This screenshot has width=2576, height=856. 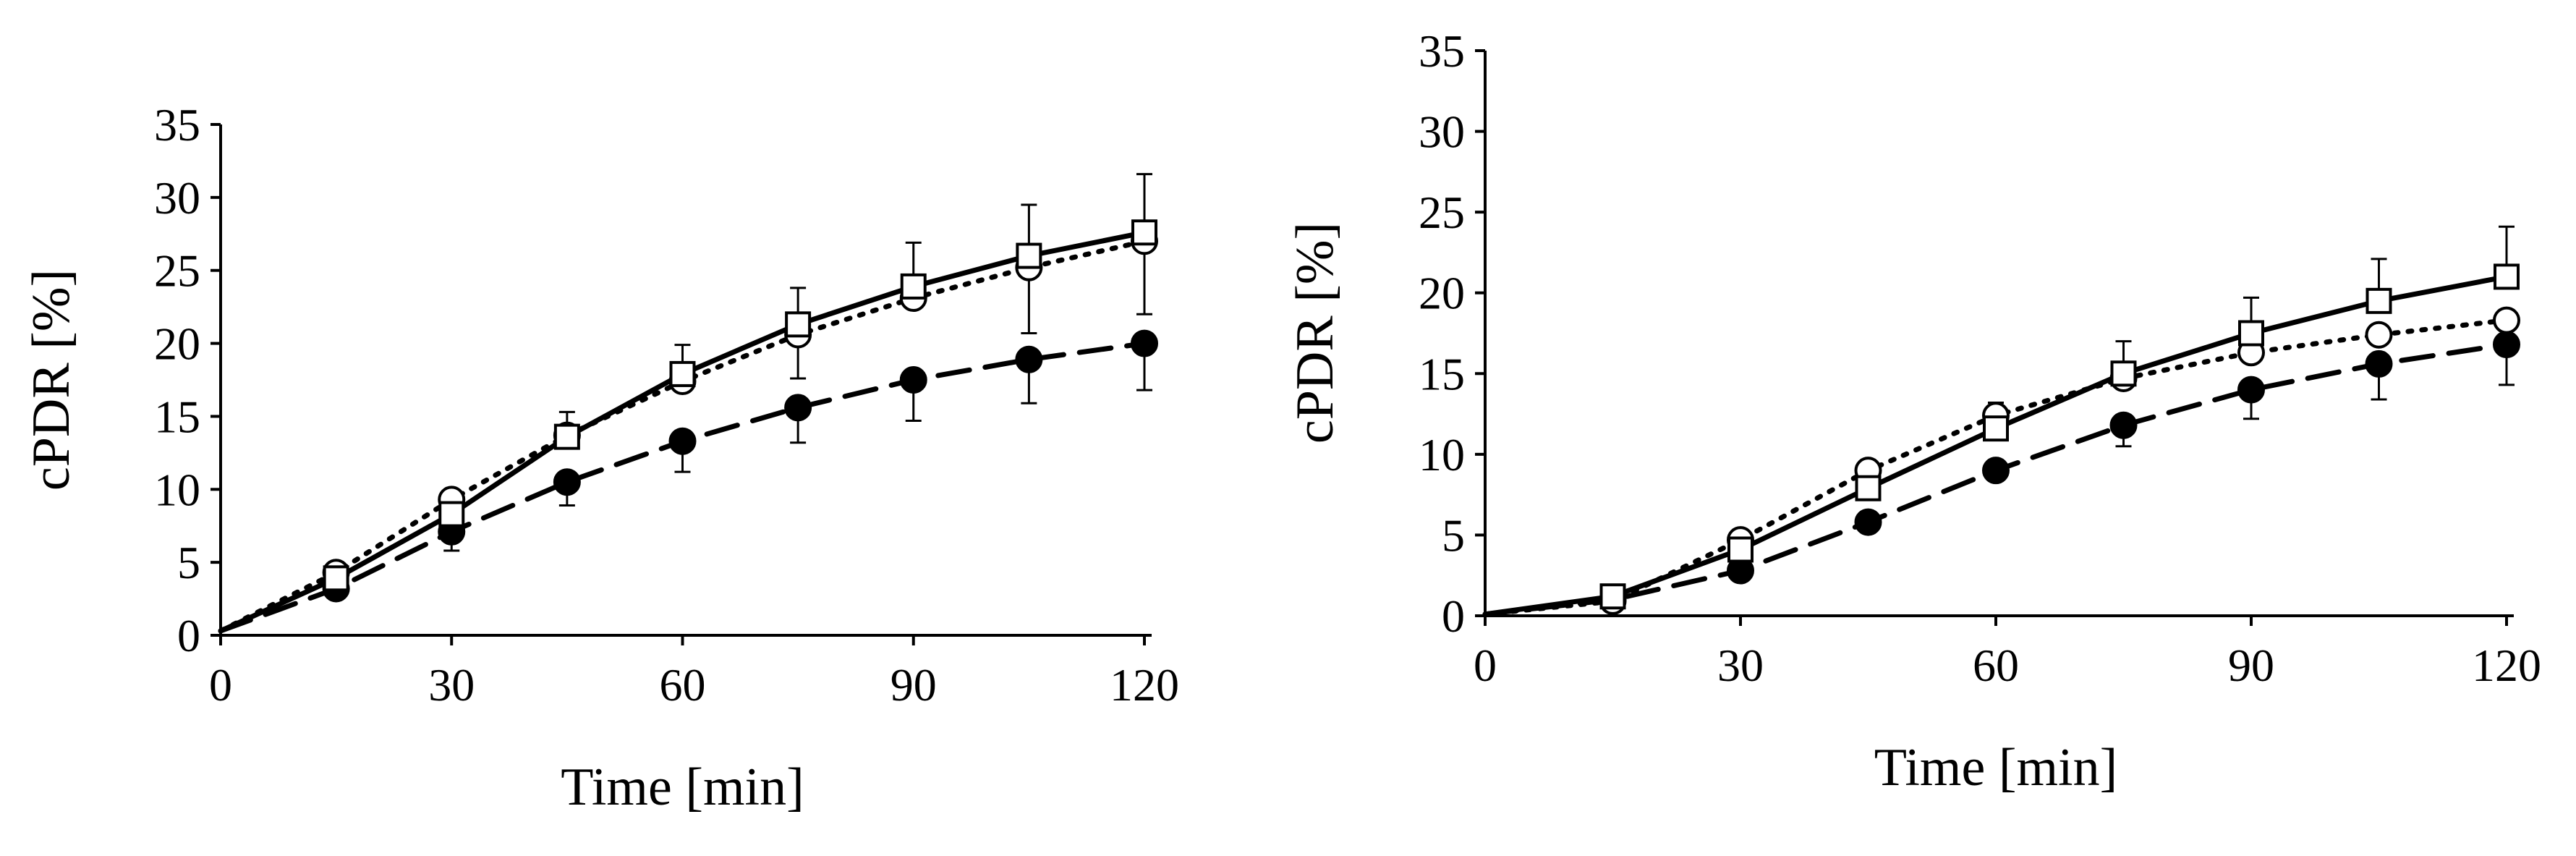 I want to click on right-y-tick-label: 20, so click(x=1442, y=293).